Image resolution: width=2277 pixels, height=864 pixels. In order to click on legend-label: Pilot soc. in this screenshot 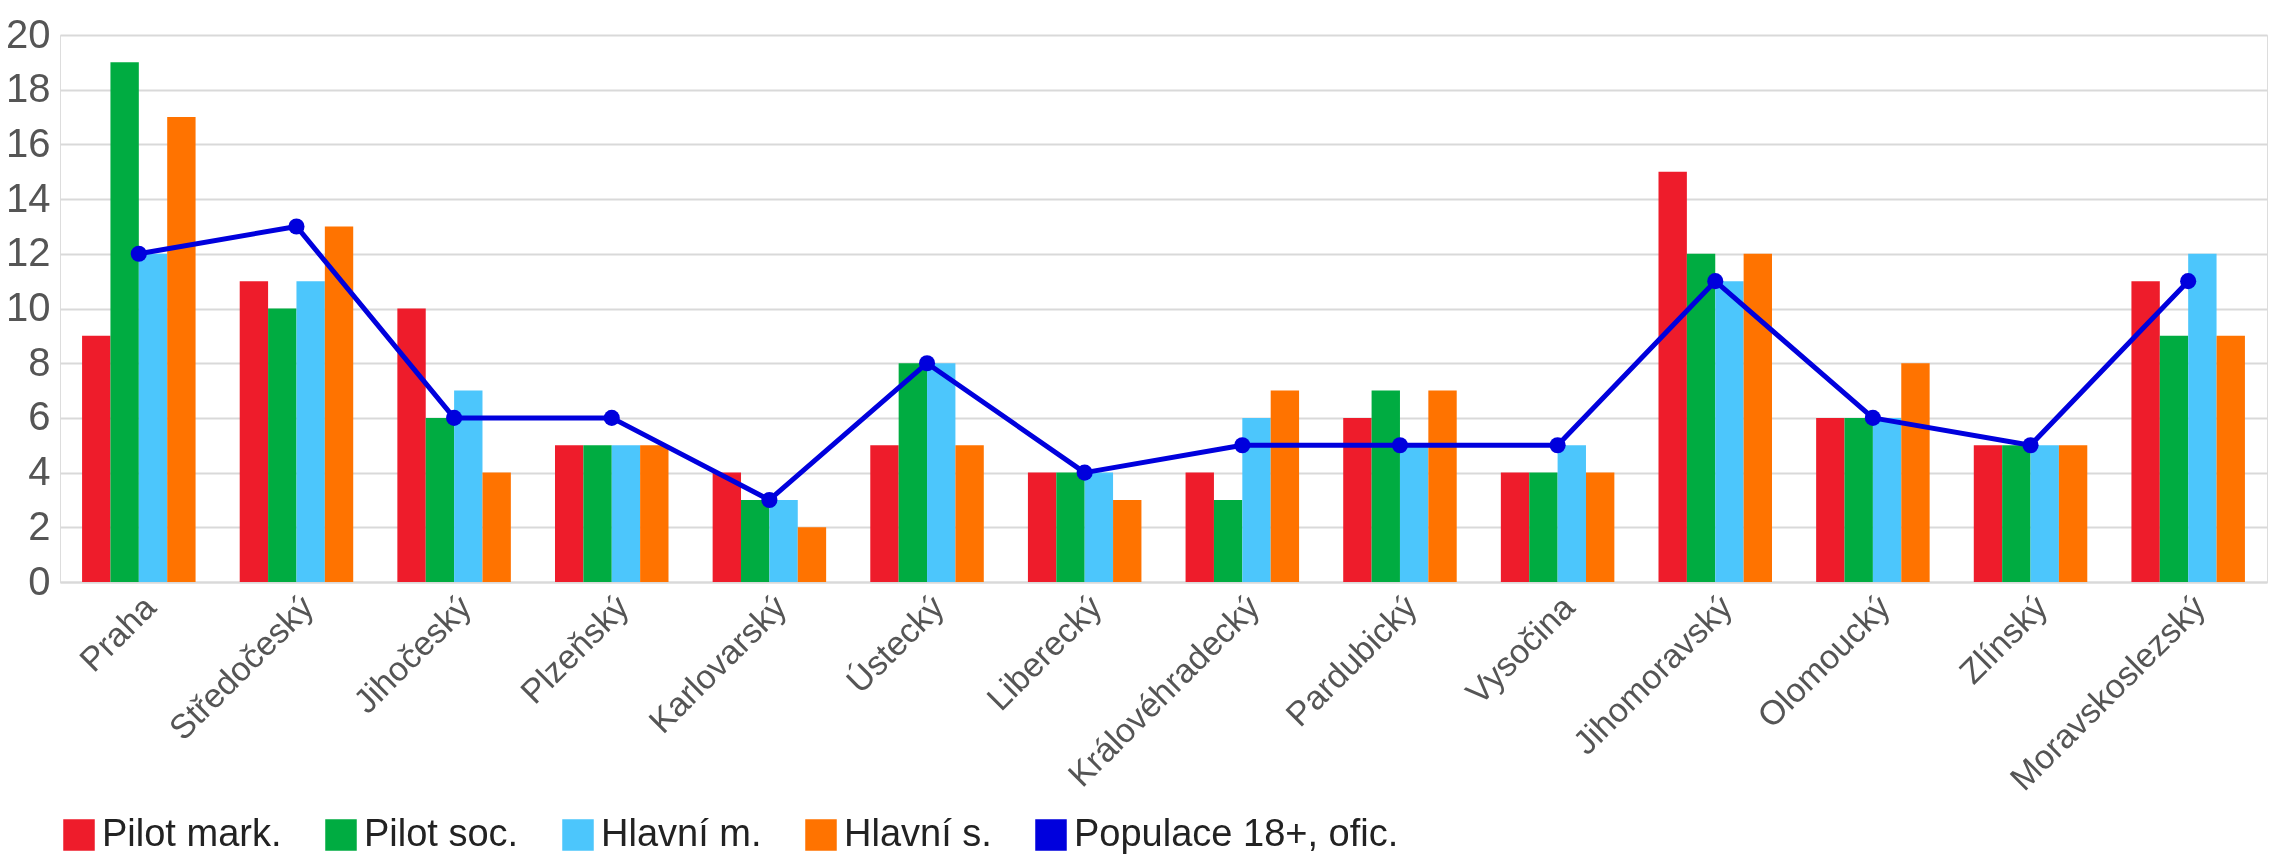, I will do `click(441, 833)`.